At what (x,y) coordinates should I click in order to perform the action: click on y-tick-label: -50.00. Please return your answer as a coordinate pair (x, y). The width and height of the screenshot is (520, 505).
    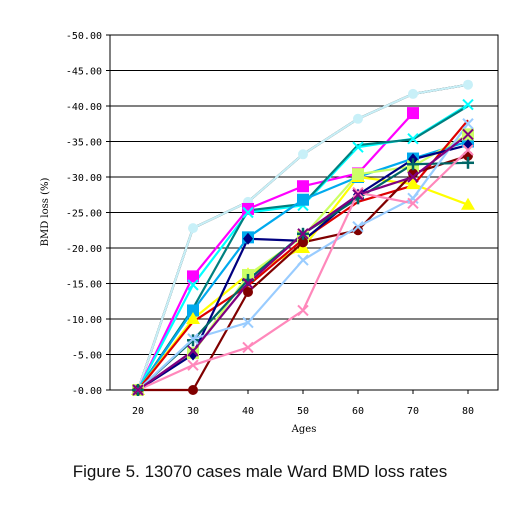
    Looking at the image, I should click on (84, 36).